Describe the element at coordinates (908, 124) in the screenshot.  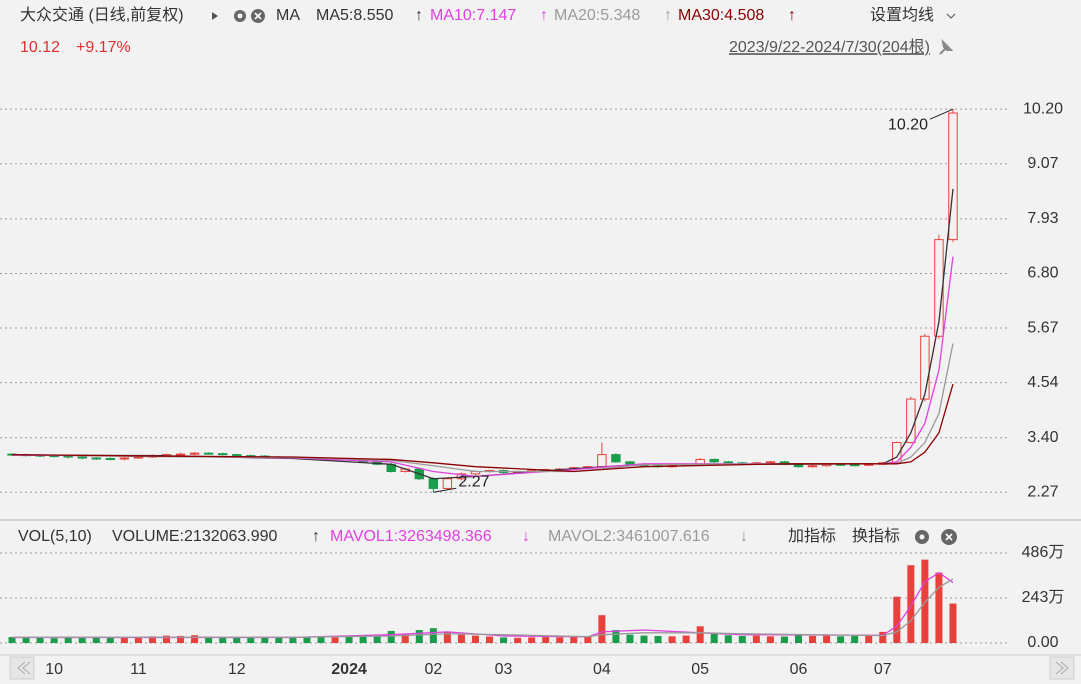
I see `annotation: 10.20` at that location.